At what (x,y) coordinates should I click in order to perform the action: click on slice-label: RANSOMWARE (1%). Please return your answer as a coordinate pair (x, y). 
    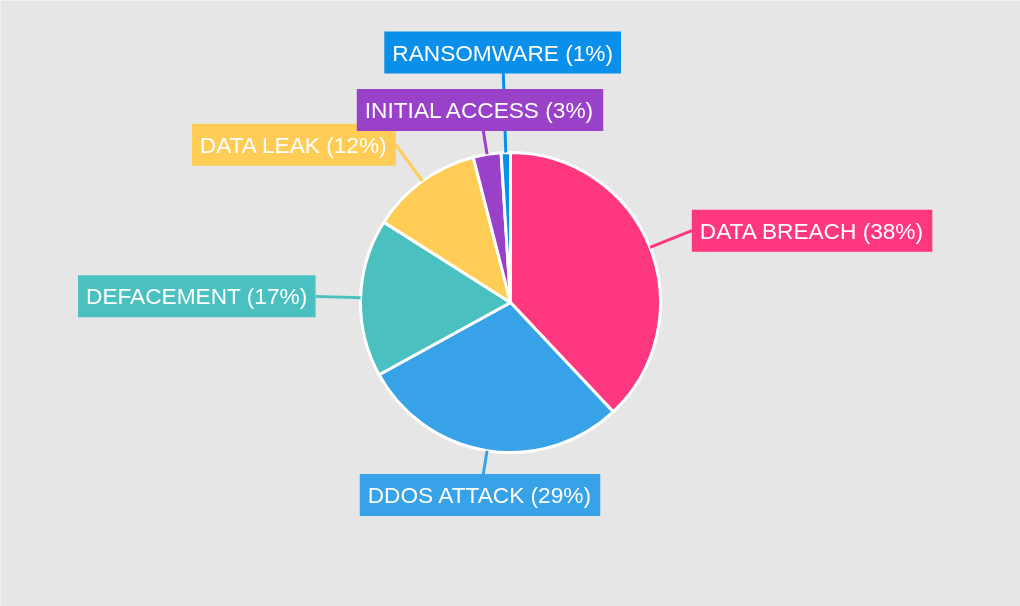
    Looking at the image, I should click on (502, 52).